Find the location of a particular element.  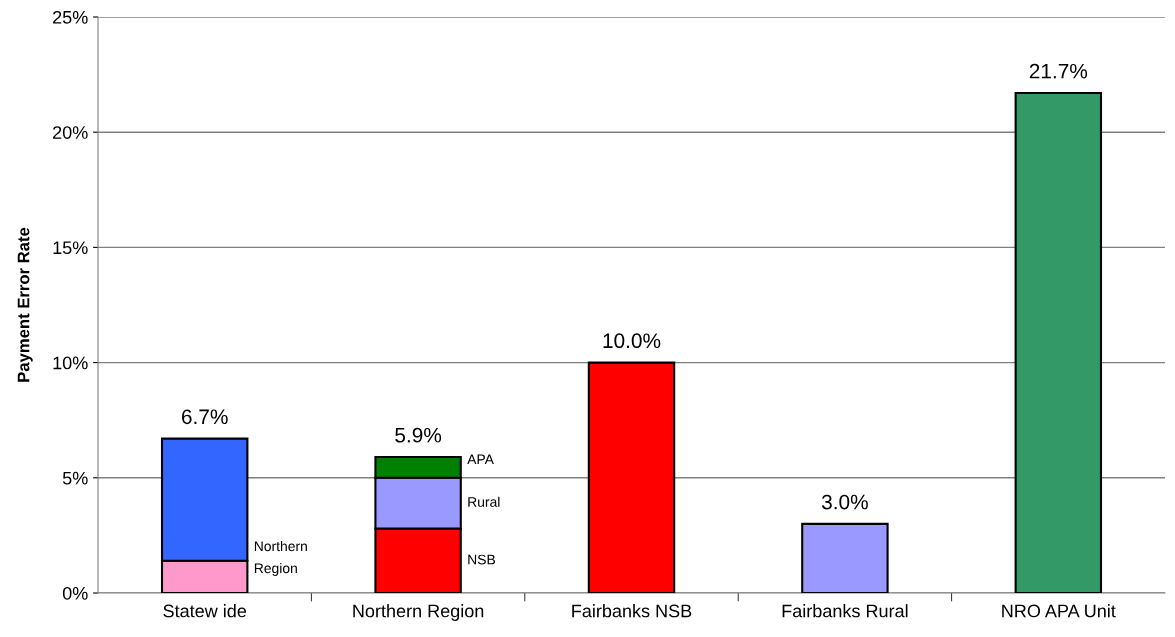

y-axis-title: Payment Error Rate is located at coordinates (25, 304).